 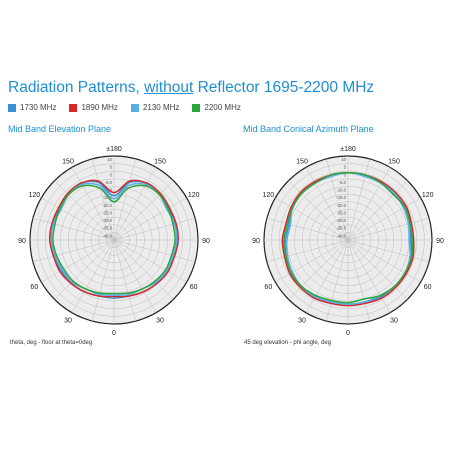 What do you see at coordinates (169, 87) in the screenshot?
I see `title-emphasis: without` at bounding box center [169, 87].